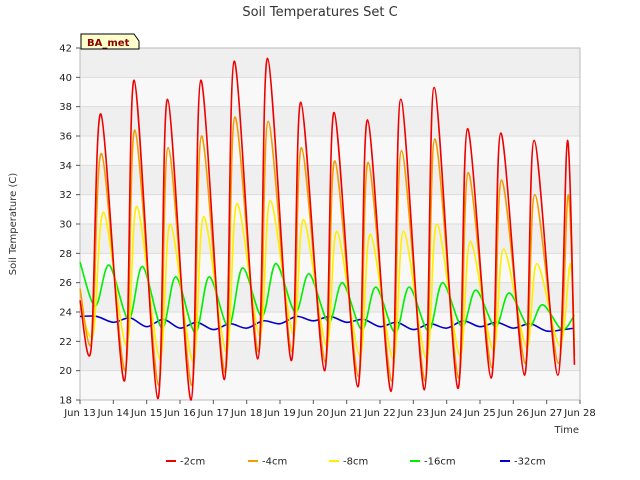  Describe the element at coordinates (65, 195) in the screenshot. I see `y-tick-label: 32` at that location.